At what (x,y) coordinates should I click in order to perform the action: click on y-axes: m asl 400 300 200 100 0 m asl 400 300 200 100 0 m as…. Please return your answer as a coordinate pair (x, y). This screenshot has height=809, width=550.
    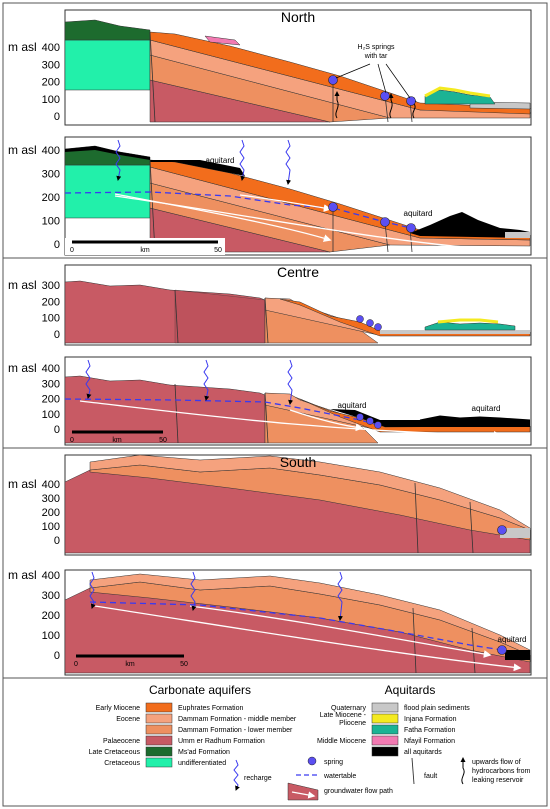
    Looking at the image, I should click on (34, 351).